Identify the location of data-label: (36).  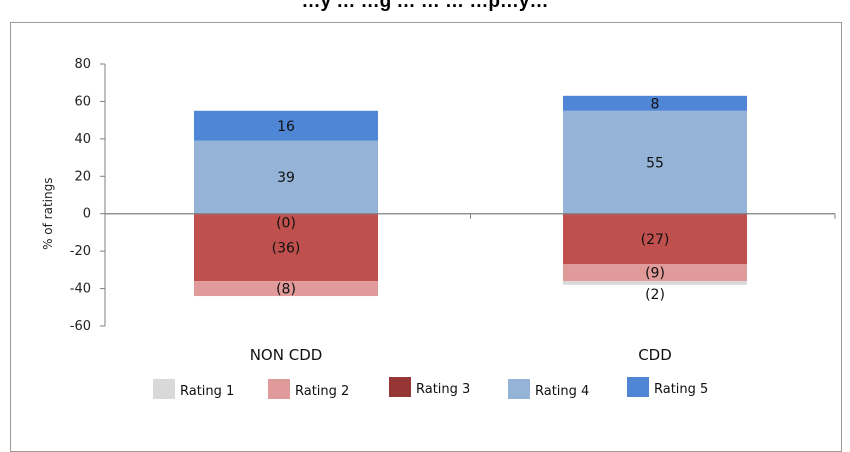
(286, 248).